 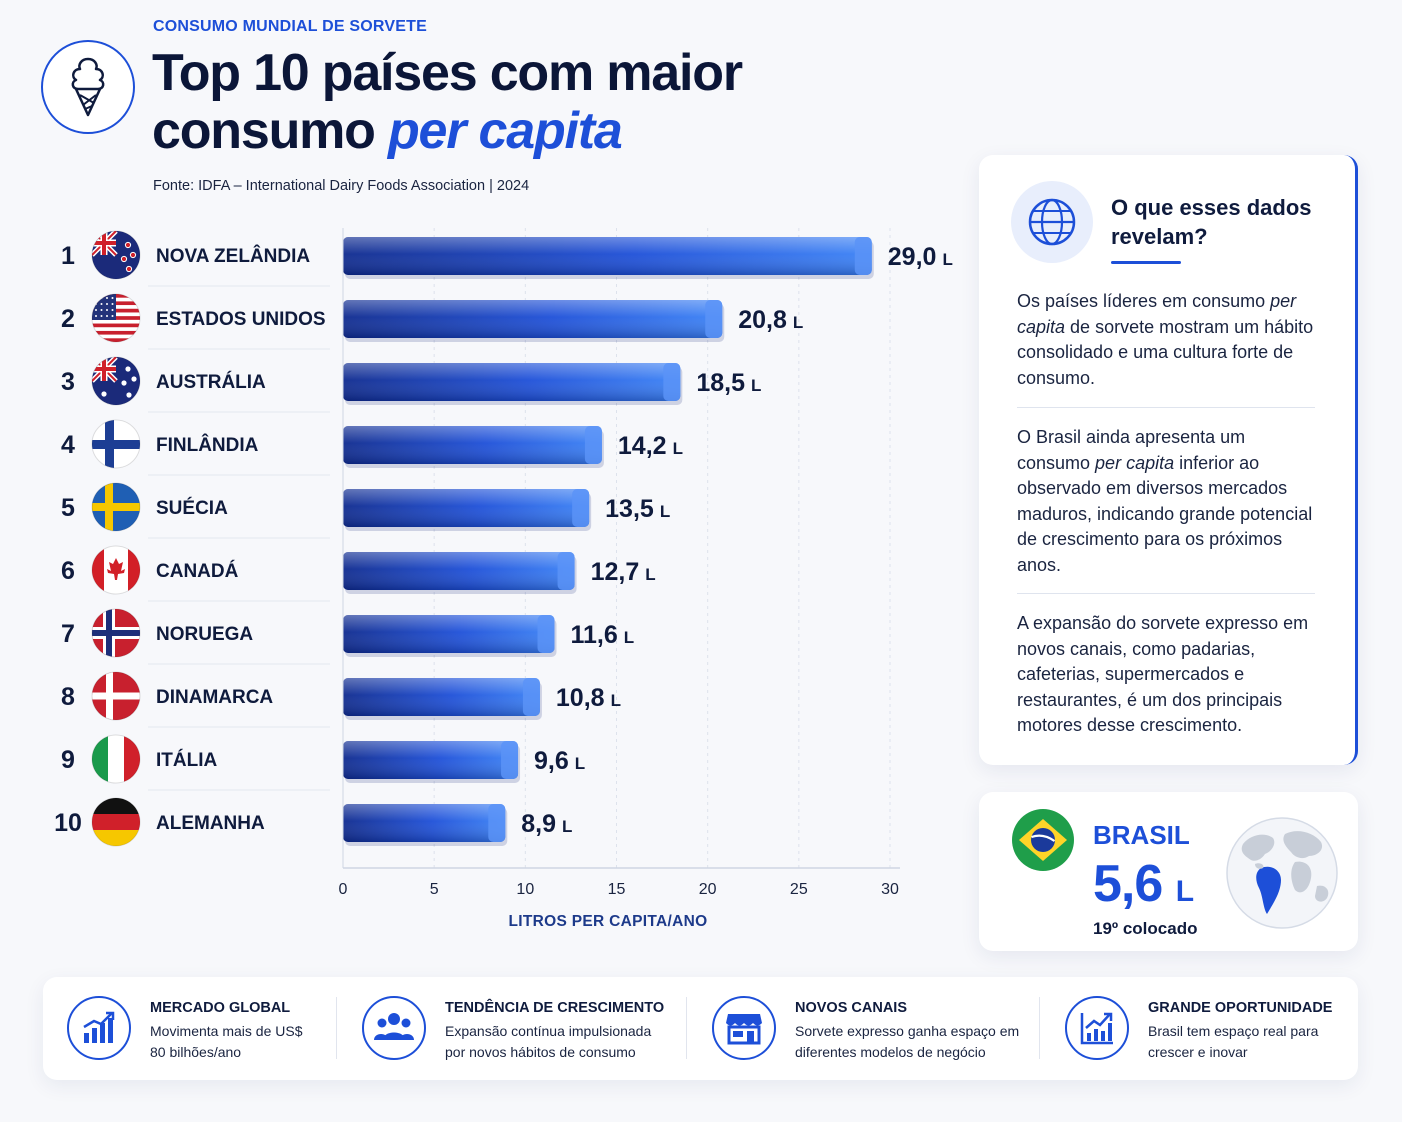 What do you see at coordinates (546, 824) in the screenshot?
I see `bar-value-label: 8,9 L` at bounding box center [546, 824].